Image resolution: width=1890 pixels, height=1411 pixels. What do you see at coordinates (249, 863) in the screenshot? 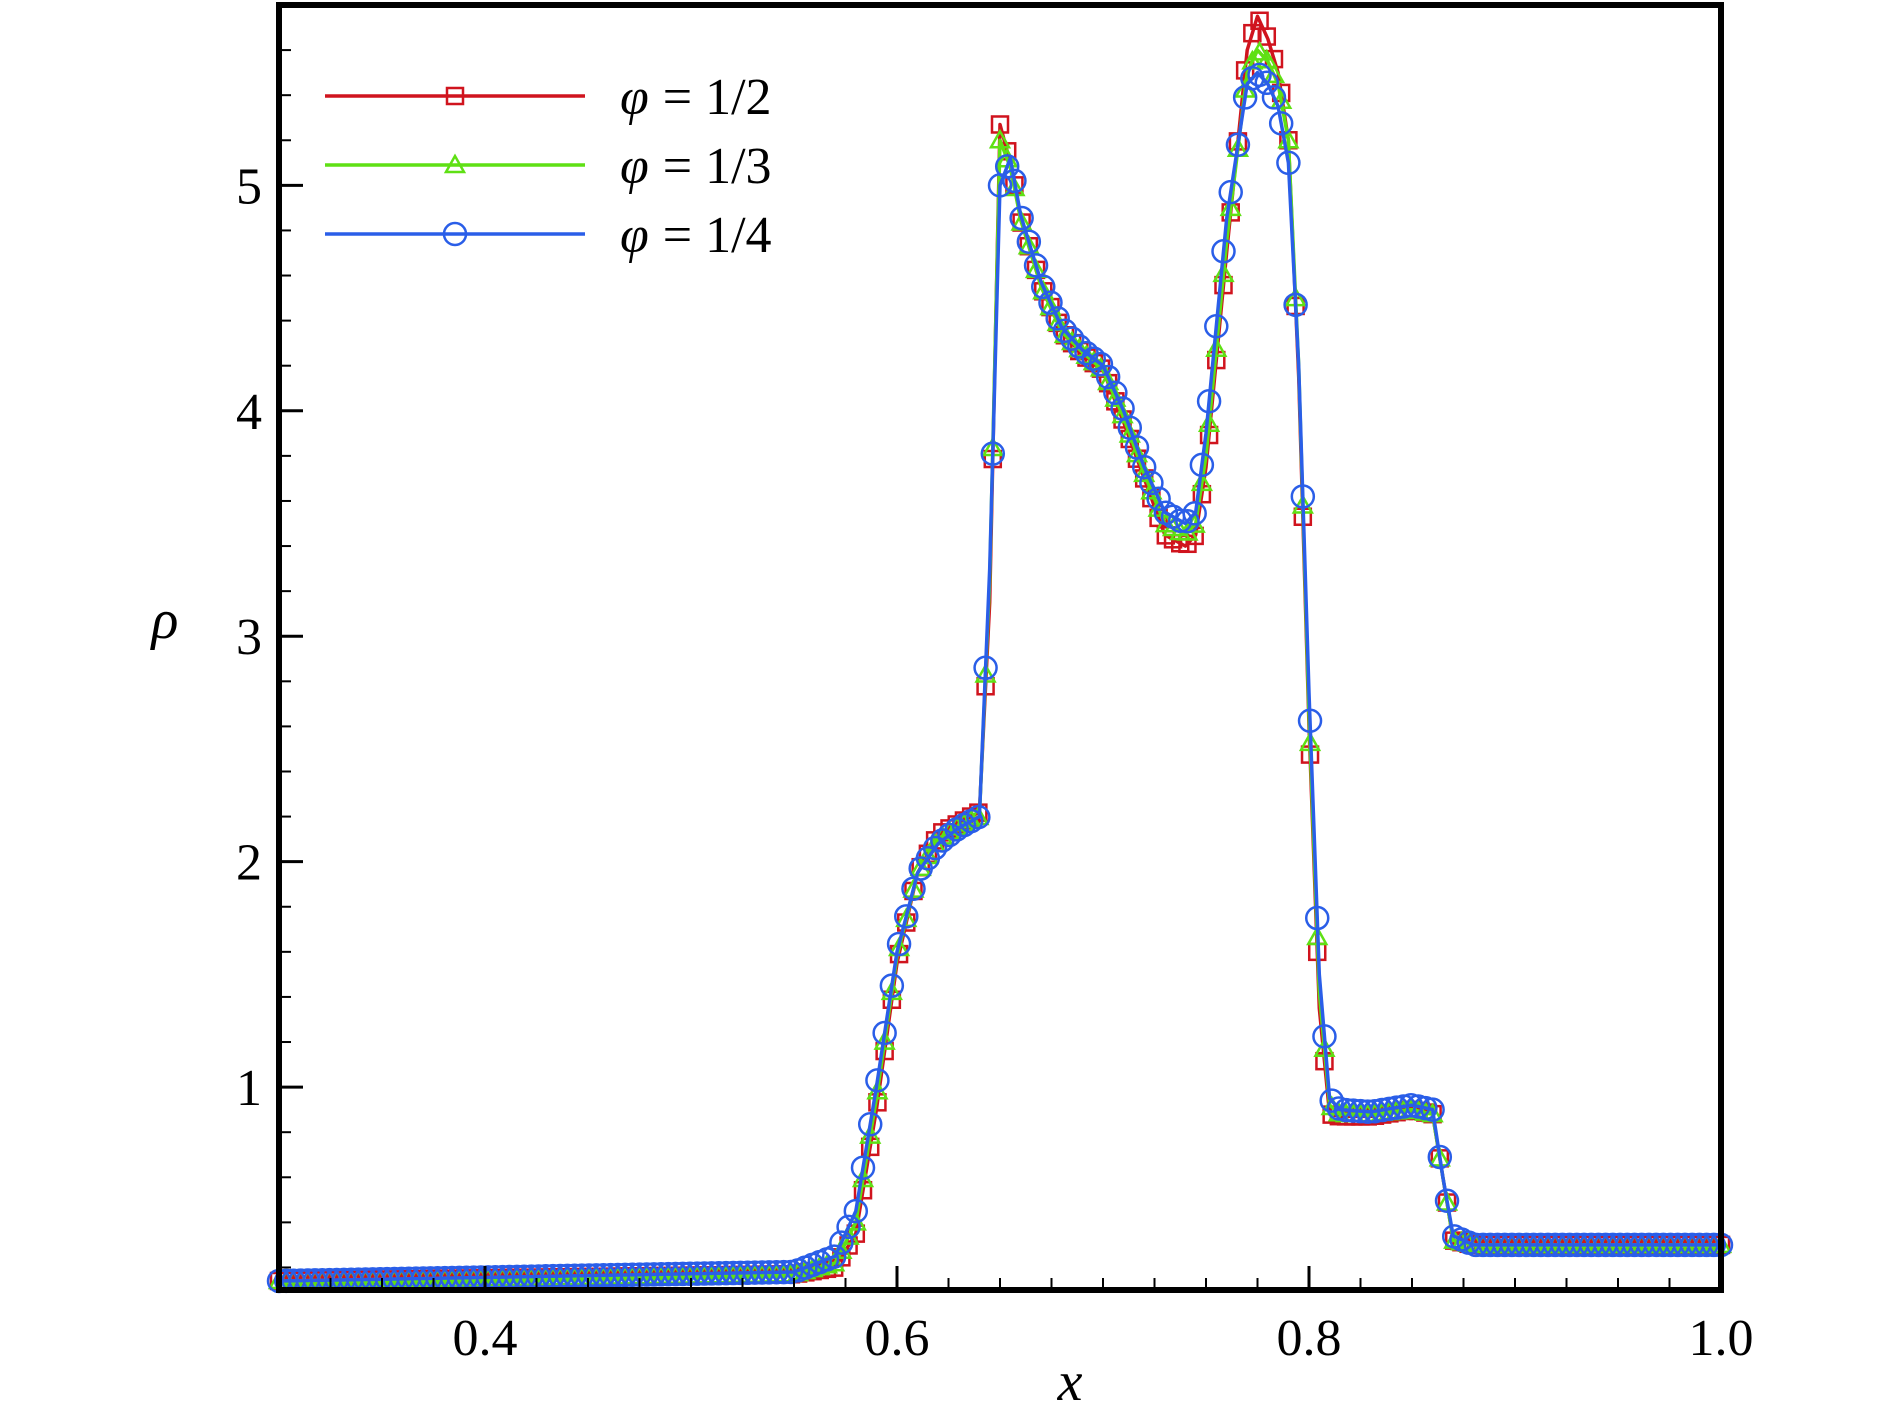
I see `y-tick-label: 2` at bounding box center [249, 863].